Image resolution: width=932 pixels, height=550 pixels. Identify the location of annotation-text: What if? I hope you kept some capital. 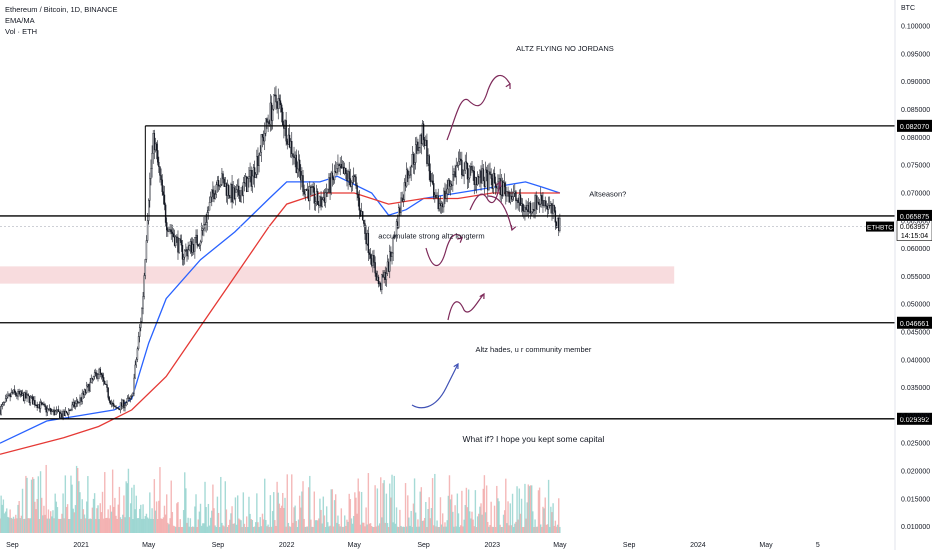
(534, 439).